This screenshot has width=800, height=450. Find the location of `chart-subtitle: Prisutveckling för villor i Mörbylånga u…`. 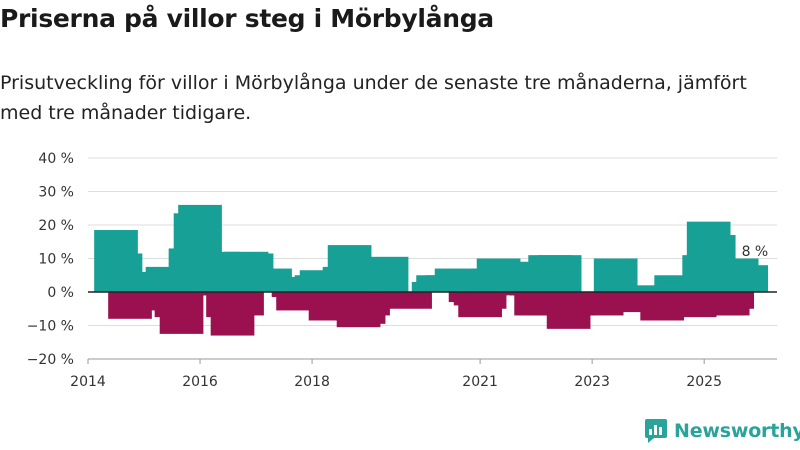

chart-subtitle: Prisutveckling för villor i Mörbylånga u… is located at coordinates (373, 98).